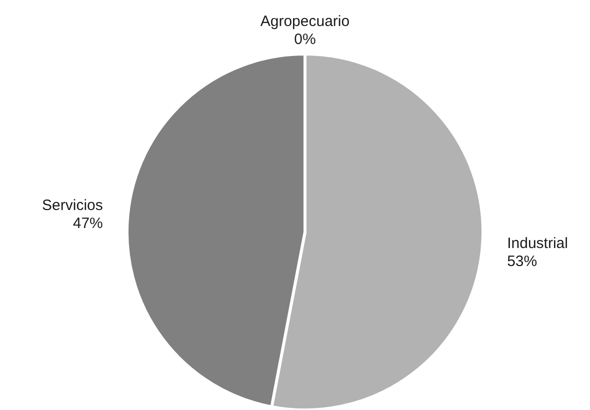  I want to click on category-label: Agropecuario, so click(305, 21).